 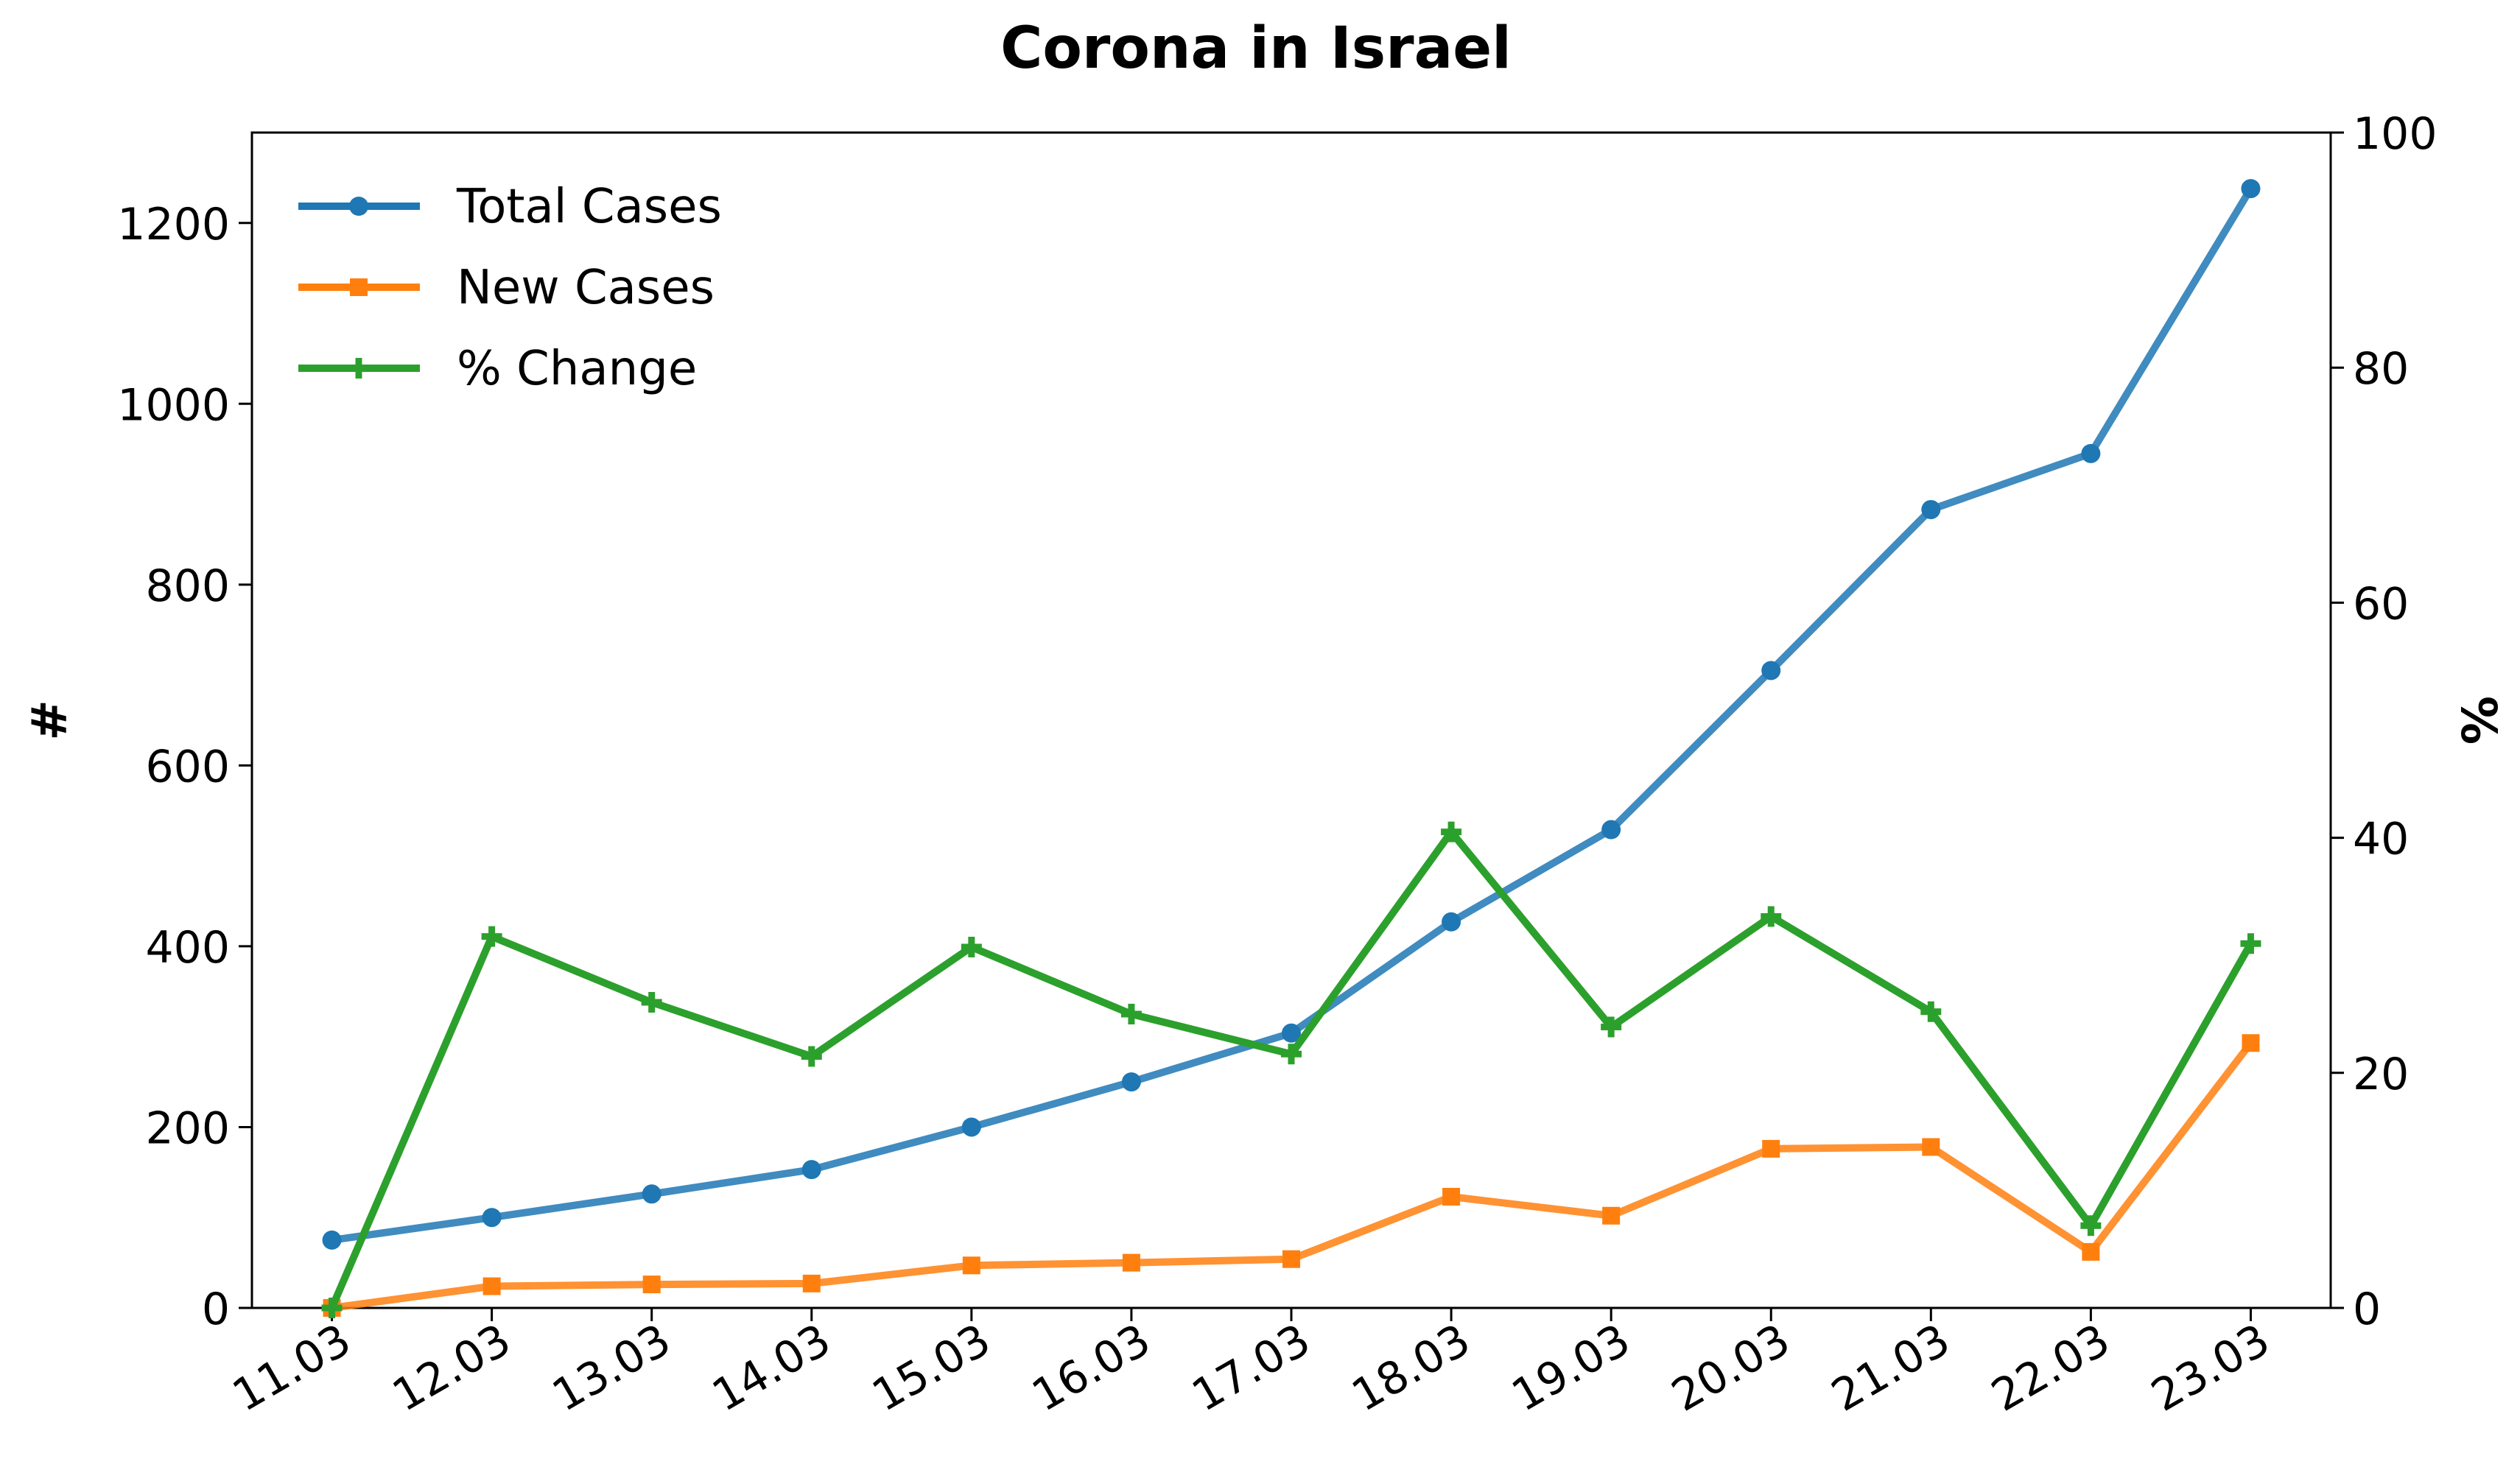 I want to click on series-line-new-cases, so click(x=1291, y=1176).